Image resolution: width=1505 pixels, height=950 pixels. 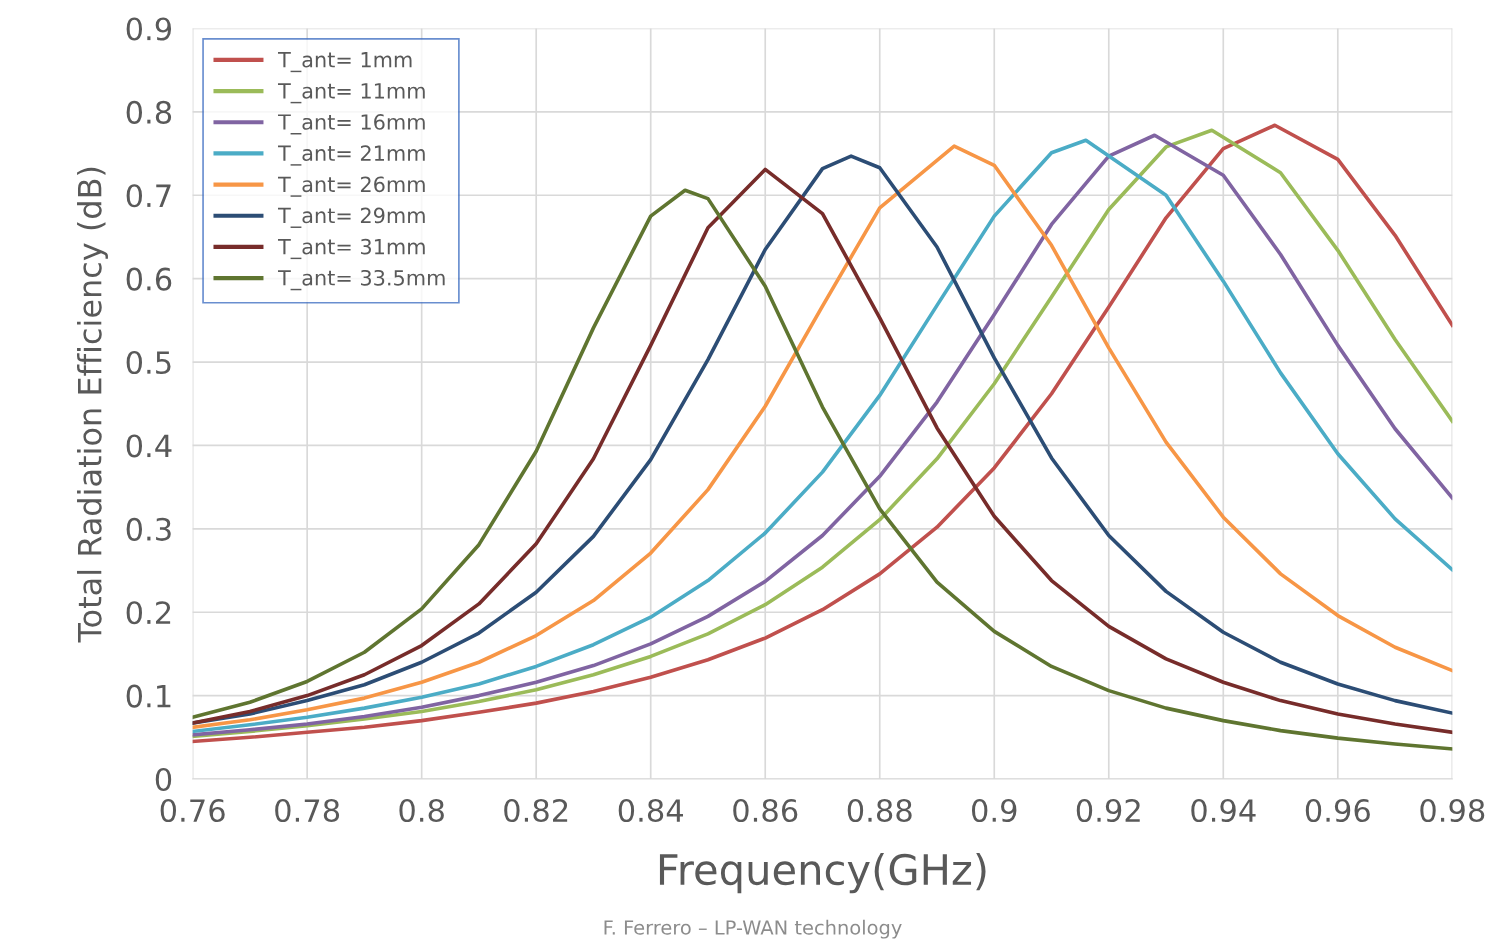 What do you see at coordinates (651, 810) in the screenshot?
I see `x-tick-label: 0.84` at bounding box center [651, 810].